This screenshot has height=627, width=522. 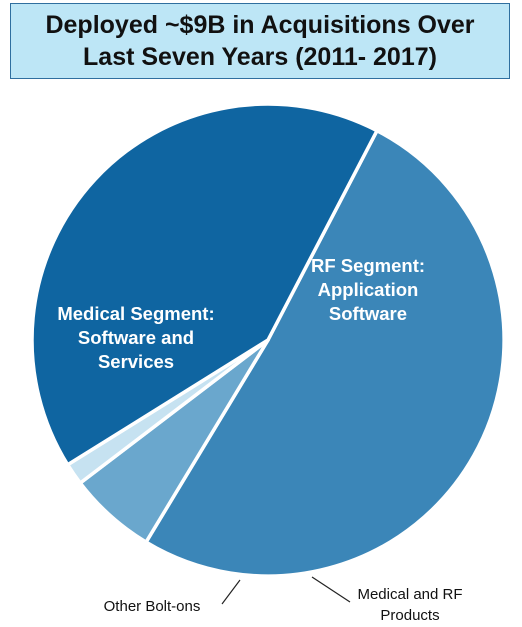 What do you see at coordinates (409, 605) in the screenshot?
I see `slice-label-medrf: Medical and RF Products` at bounding box center [409, 605].